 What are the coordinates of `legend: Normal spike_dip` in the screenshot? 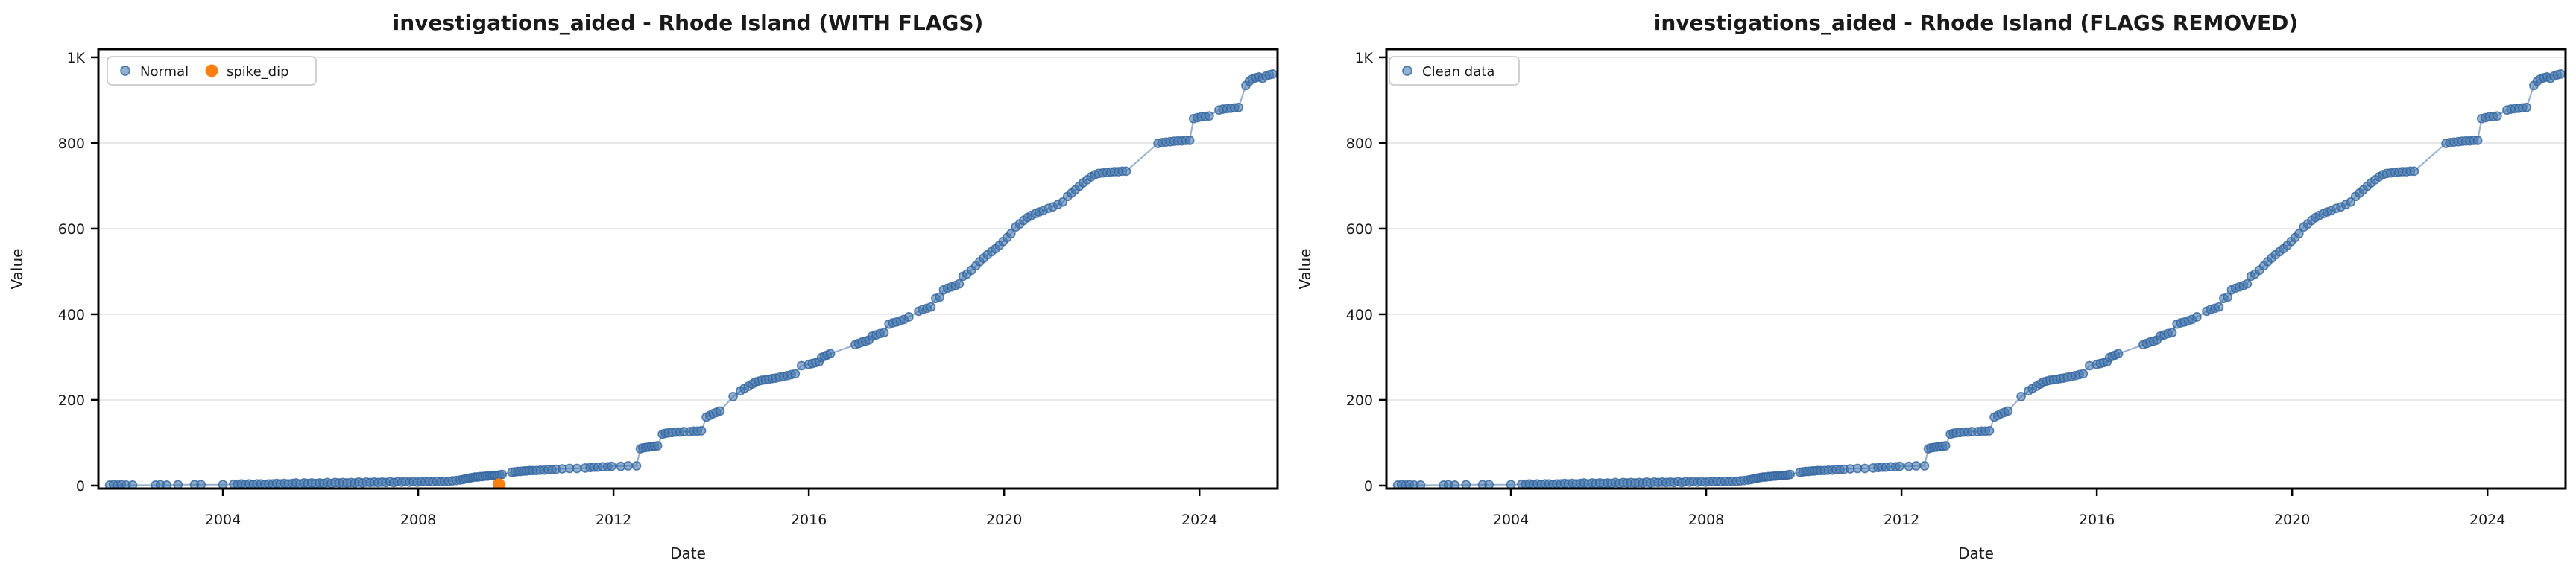 It's located at (212, 71).